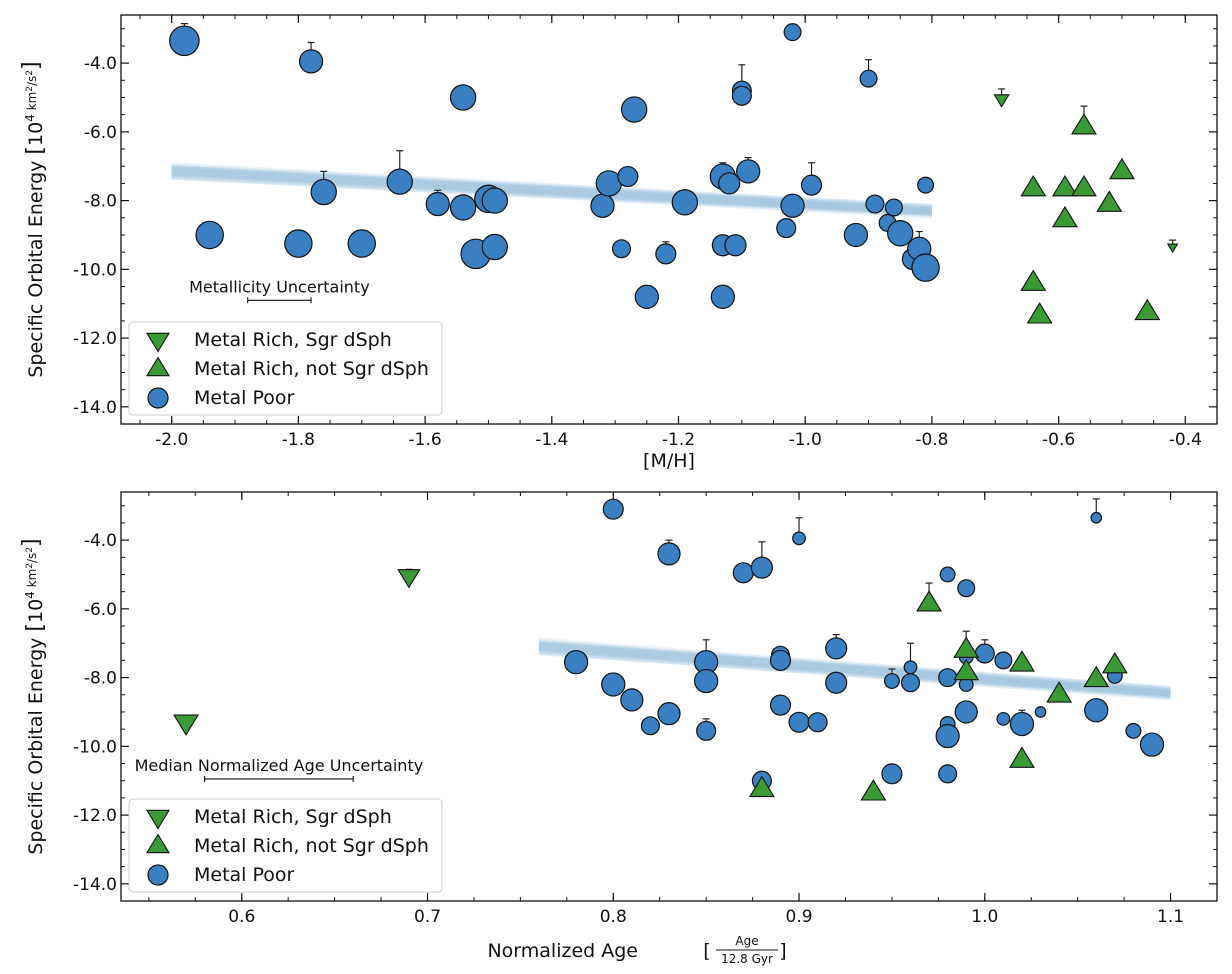 This screenshot has width=1232, height=974. I want to click on series-circle, so click(864, 644).